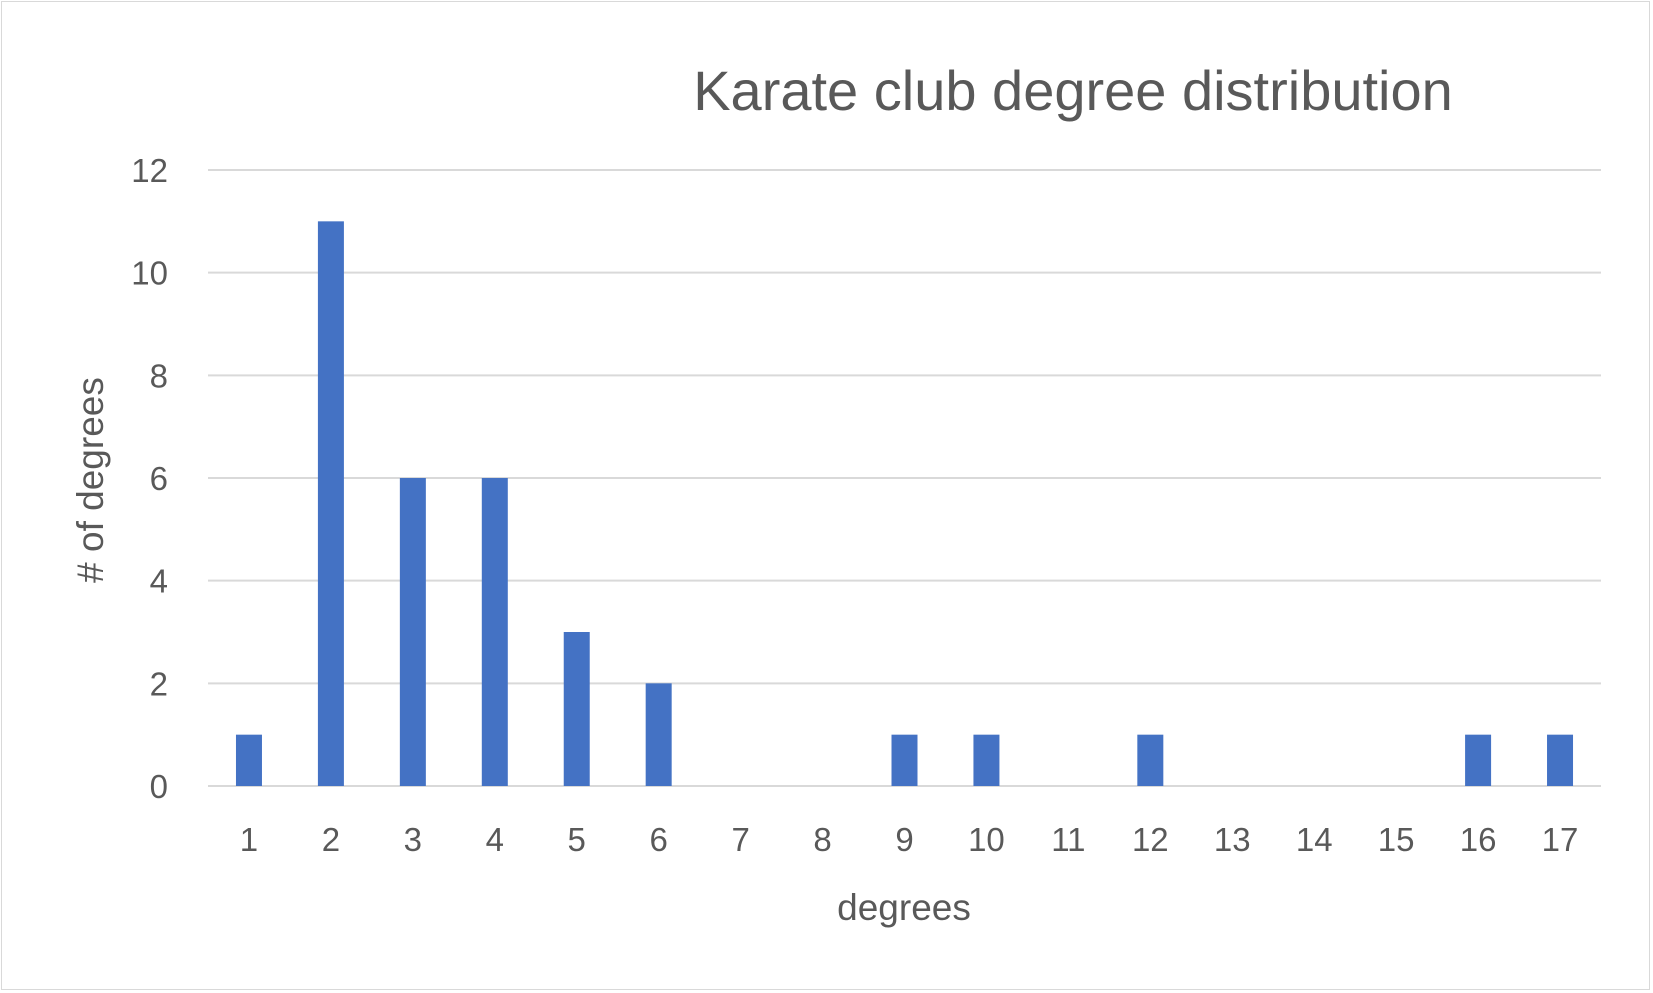  I want to click on x-tick-label: 5, so click(577, 839).